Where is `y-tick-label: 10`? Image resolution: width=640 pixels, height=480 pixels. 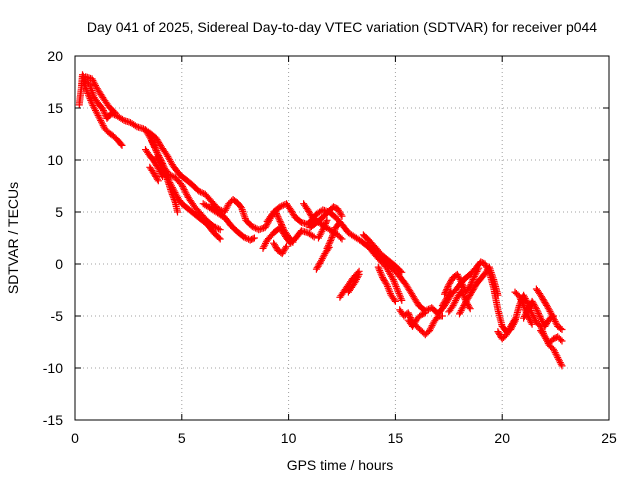 y-tick-label: 10 is located at coordinates (55, 160).